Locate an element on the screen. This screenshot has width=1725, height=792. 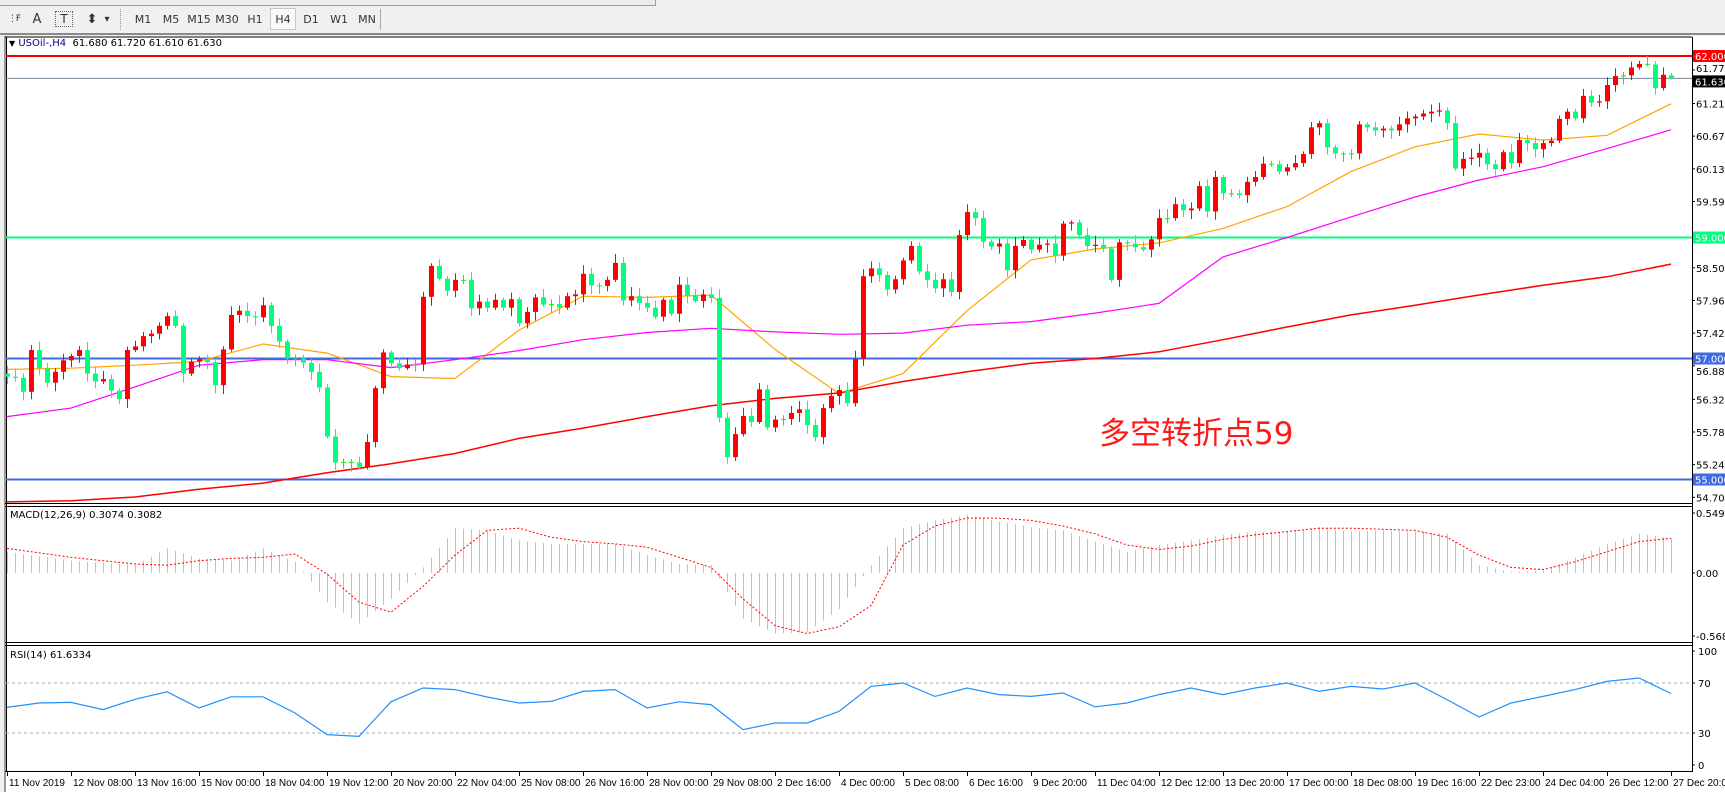
annotation-text: 多空转折点59 is located at coordinates (1196, 434).